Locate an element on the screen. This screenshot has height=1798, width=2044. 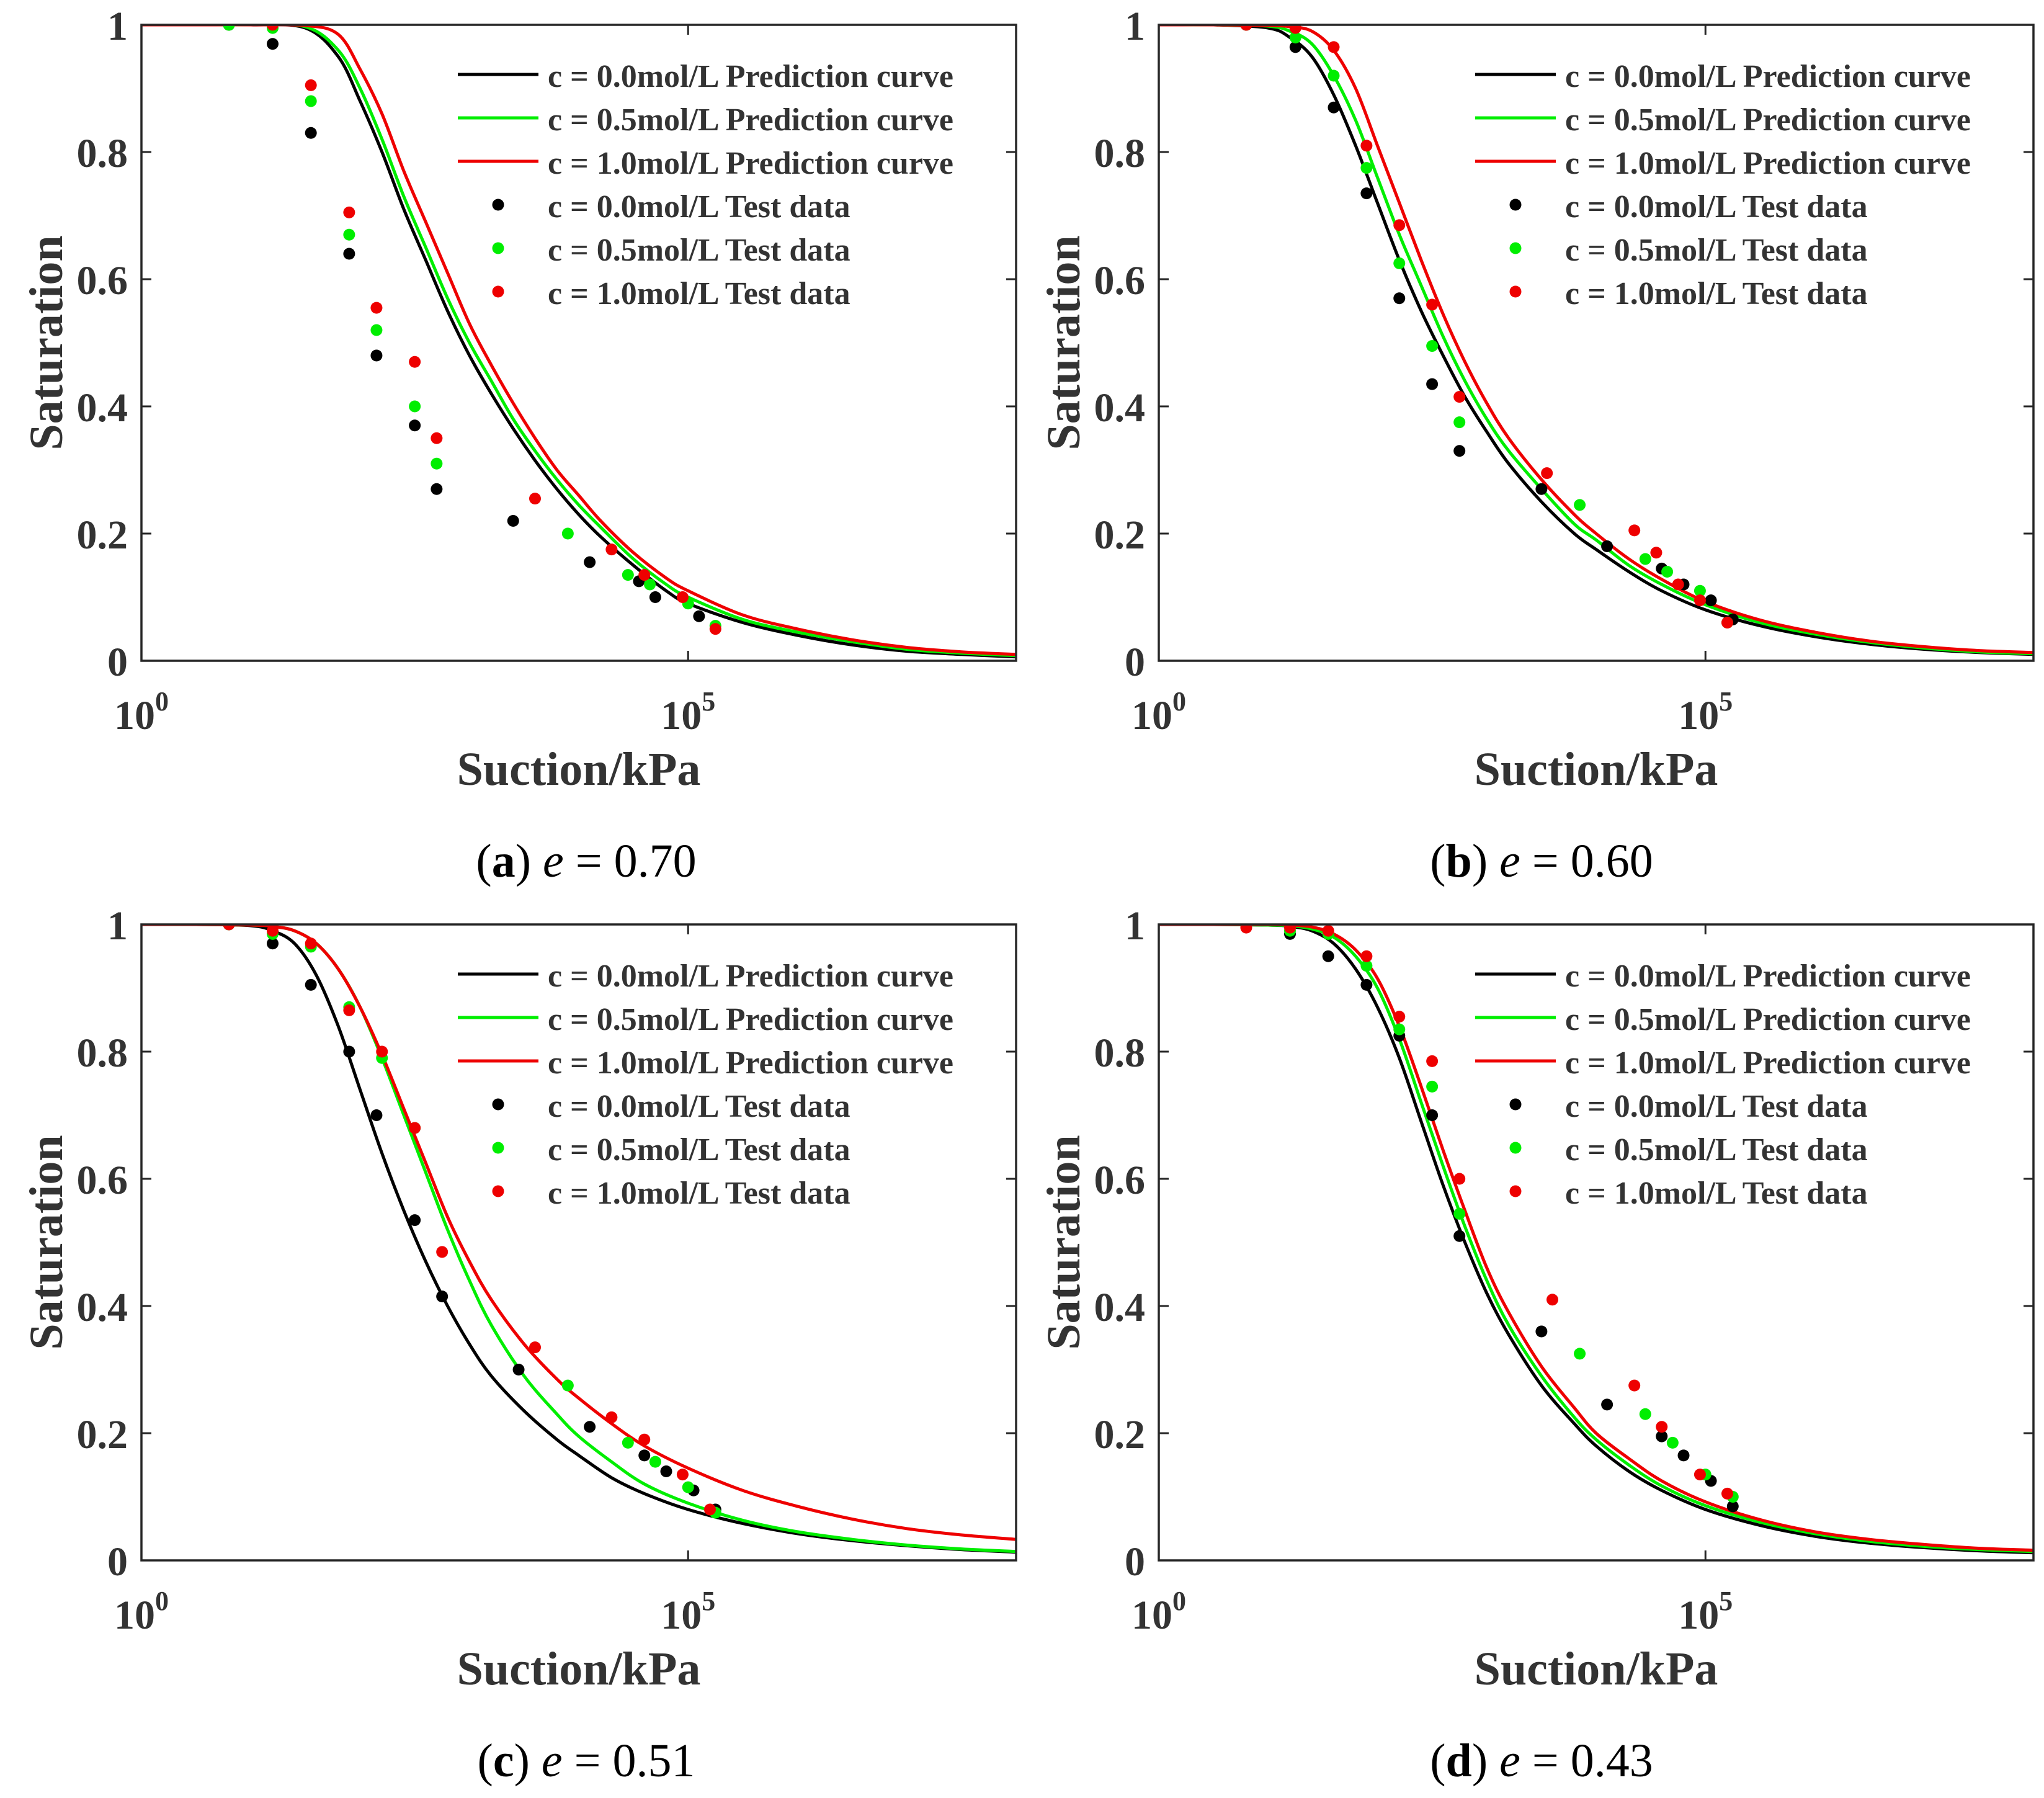
legend-entry-label: c = 0.0mol/L Prediction curve is located at coordinates (750, 976).